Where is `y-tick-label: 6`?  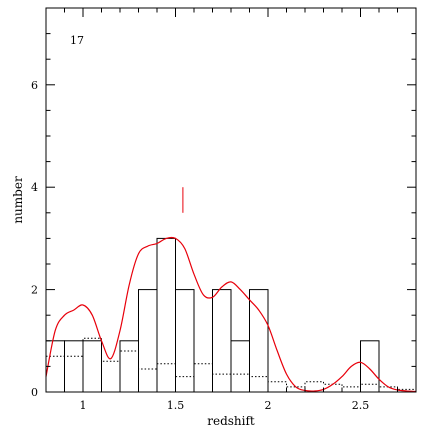
y-tick-label: 6 is located at coordinates (34, 85).